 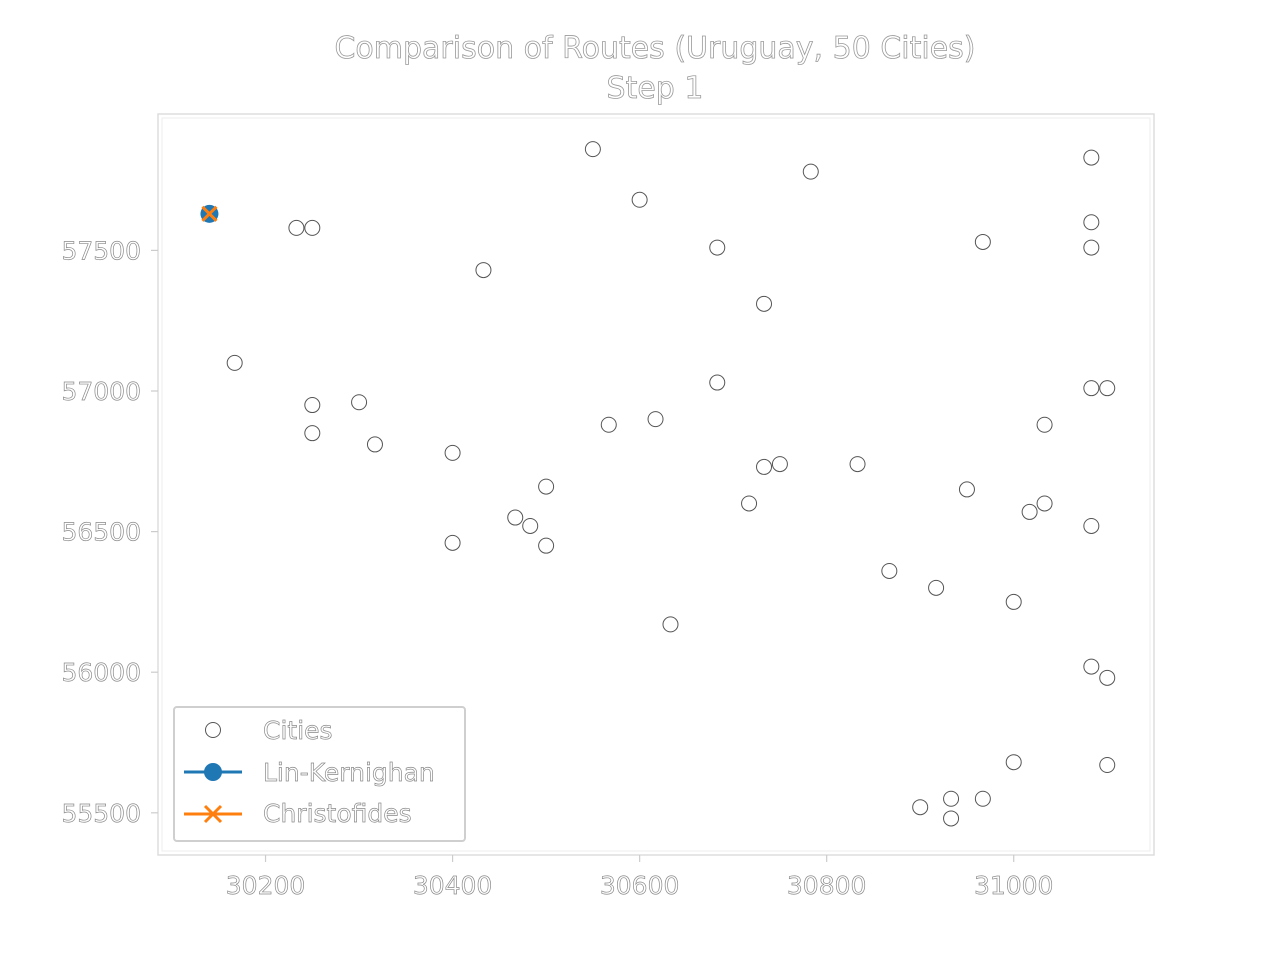 I want to click on legend-label-lin-kernighan: Lin-Kernighan, so click(x=349, y=772).